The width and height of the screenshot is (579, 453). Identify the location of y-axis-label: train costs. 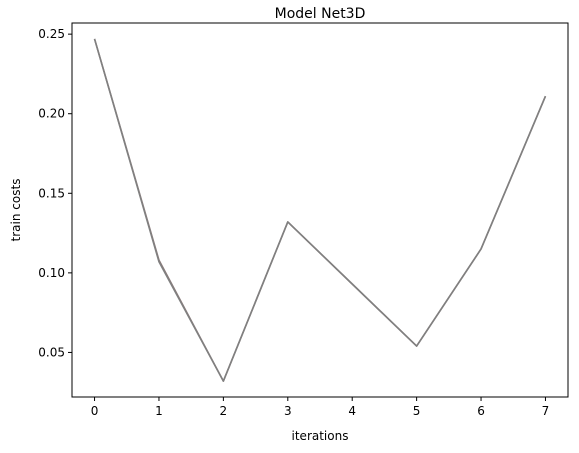
(16, 210).